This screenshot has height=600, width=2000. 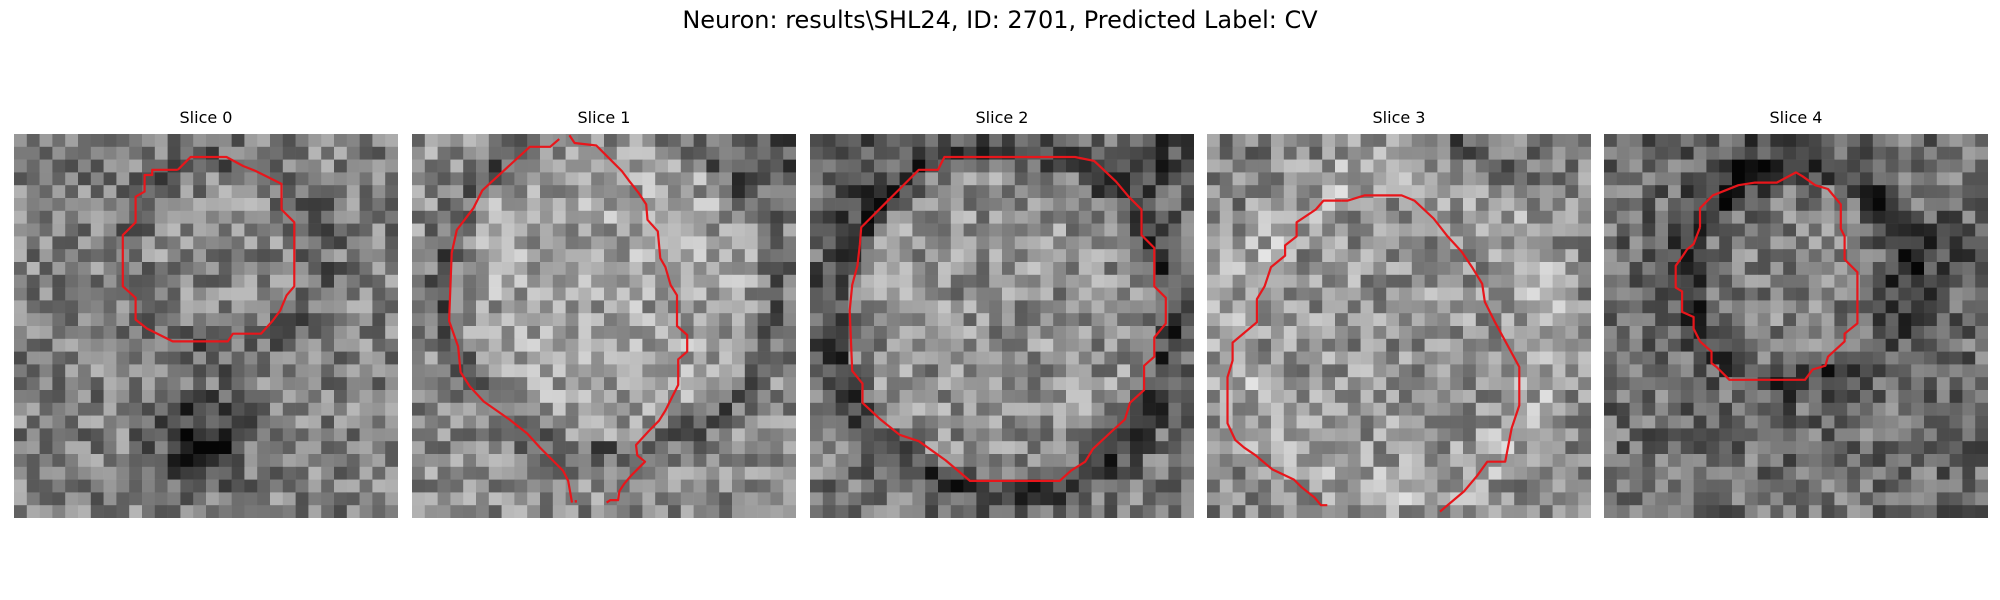 I want to click on slice-title: Slice 2, so click(x=1002, y=117).